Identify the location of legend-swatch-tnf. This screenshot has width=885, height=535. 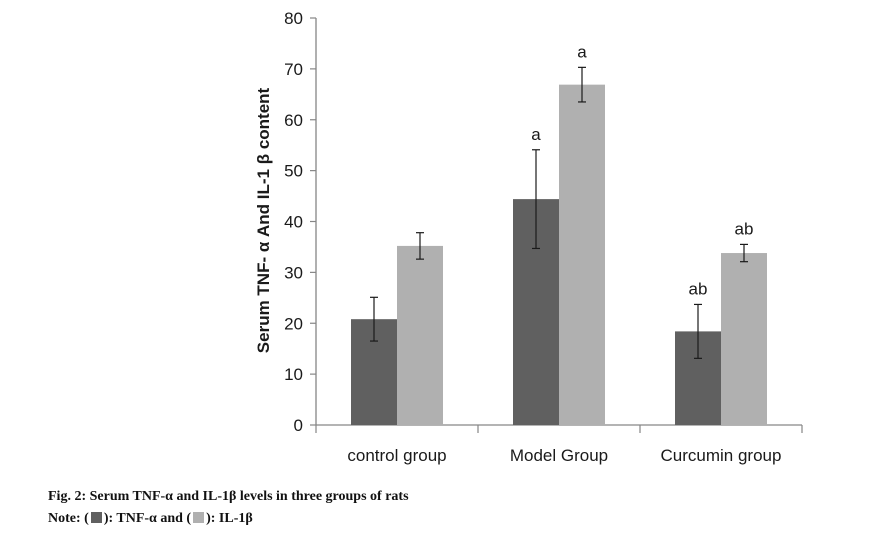
(96, 517).